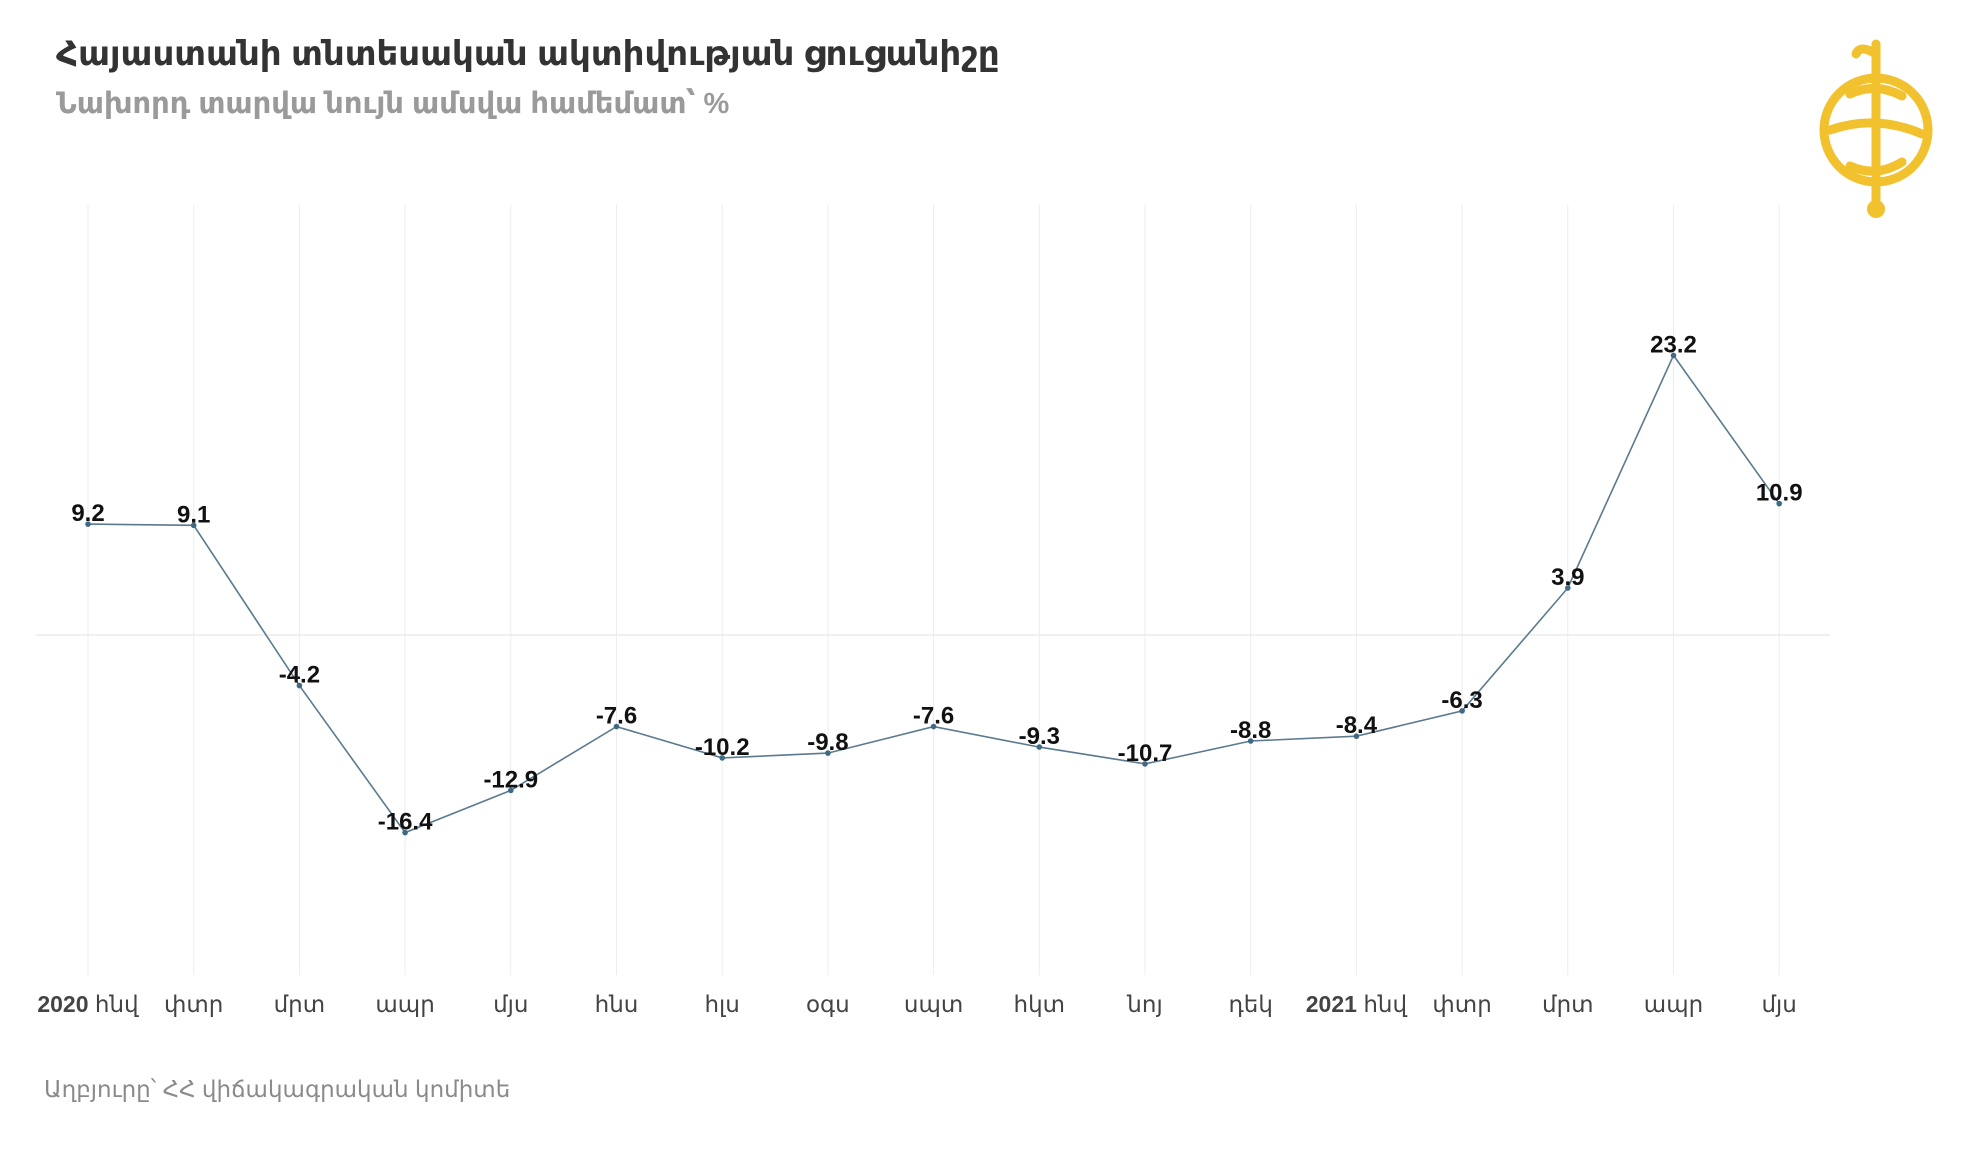 Image resolution: width=1978 pixels, height=1160 pixels. What do you see at coordinates (299, 675) in the screenshot?
I see `data-label: -4.2` at bounding box center [299, 675].